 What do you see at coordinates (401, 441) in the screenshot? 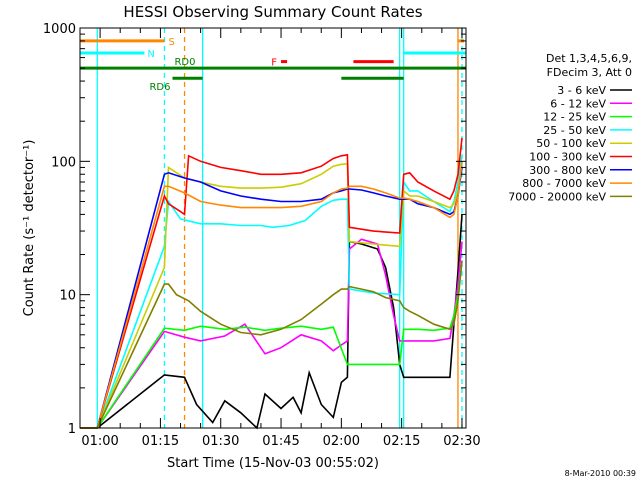
I see `x-tick-label-02-15: 02:15` at bounding box center [401, 441].